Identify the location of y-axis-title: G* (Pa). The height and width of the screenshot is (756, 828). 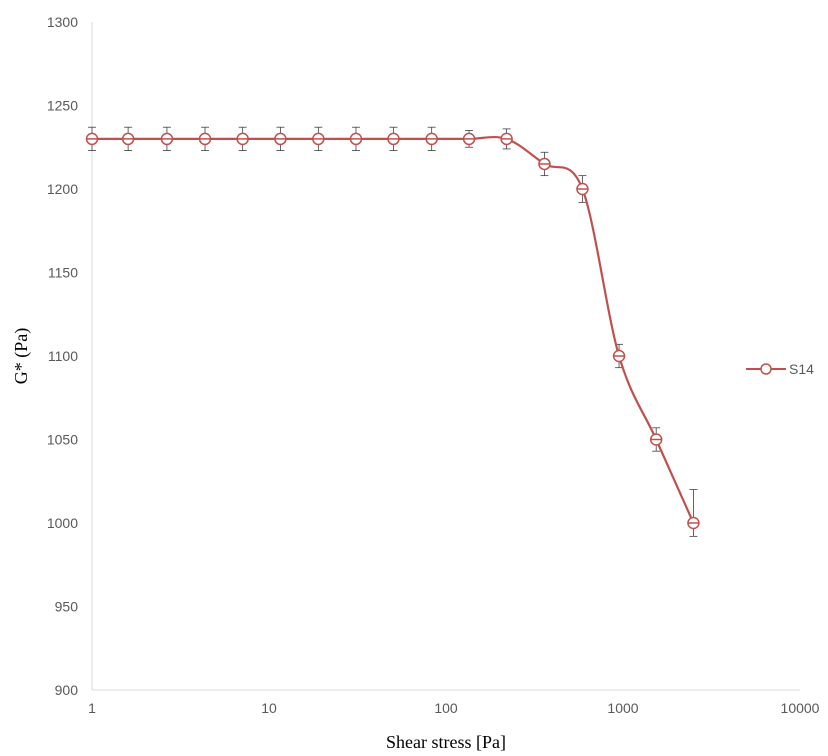
(21, 356).